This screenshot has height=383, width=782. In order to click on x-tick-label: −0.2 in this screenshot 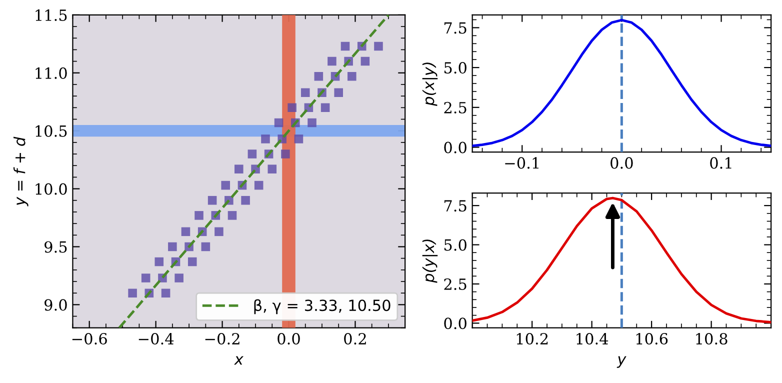, I will do `click(222, 338)`.